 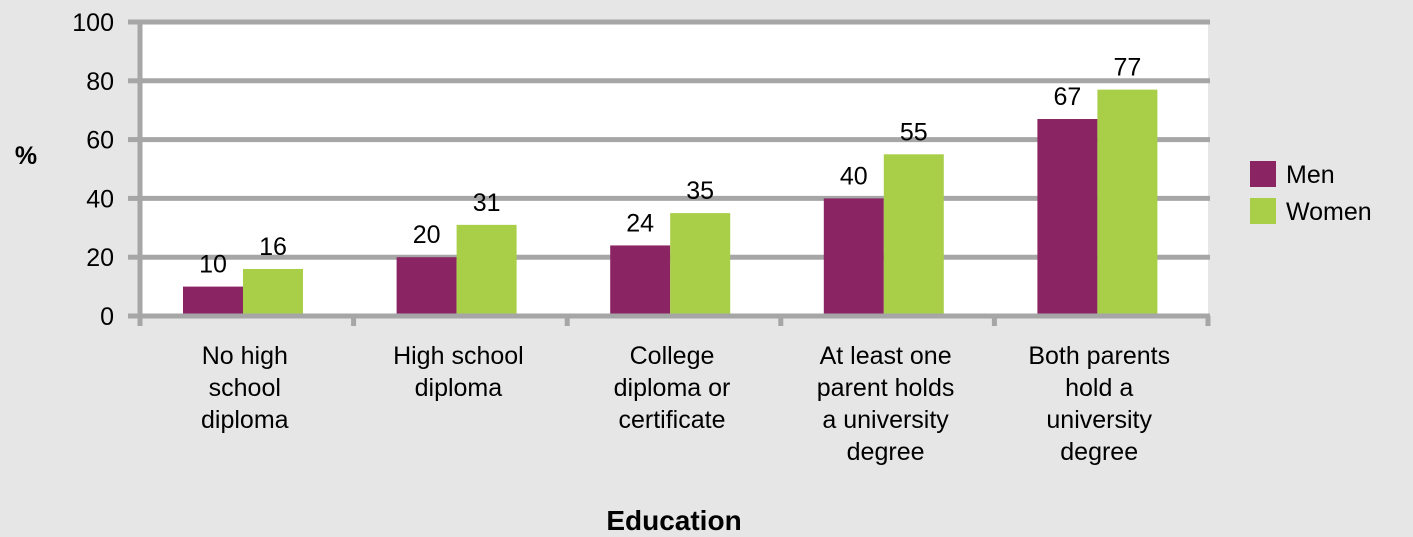 What do you see at coordinates (1263, 174) in the screenshot?
I see `legend-swatch-men` at bounding box center [1263, 174].